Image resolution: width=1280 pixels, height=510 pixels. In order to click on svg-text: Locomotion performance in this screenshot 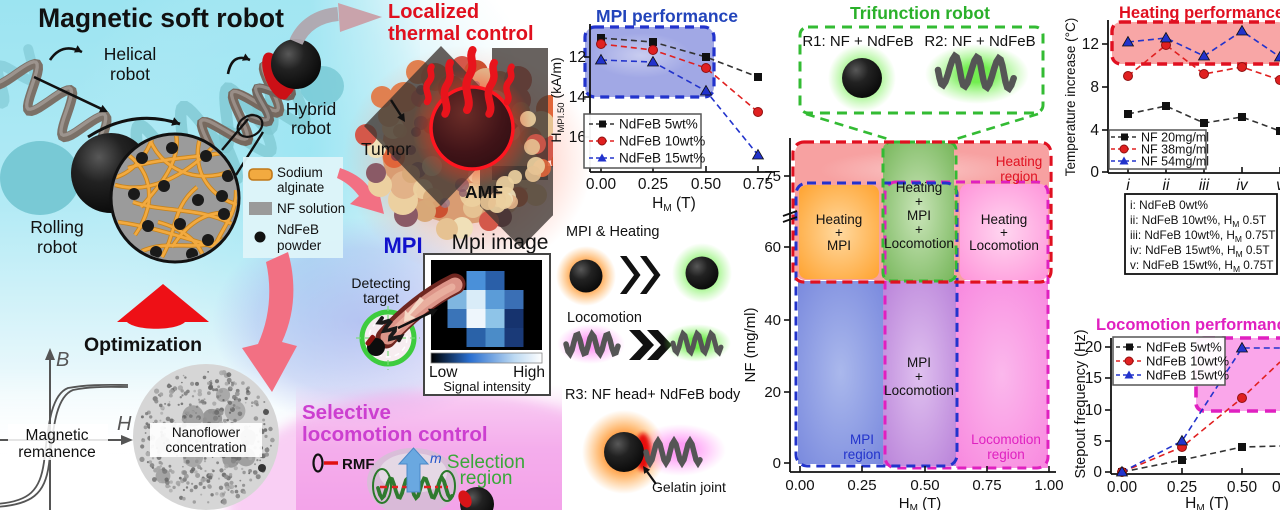, I will do `click(1188, 325)`.